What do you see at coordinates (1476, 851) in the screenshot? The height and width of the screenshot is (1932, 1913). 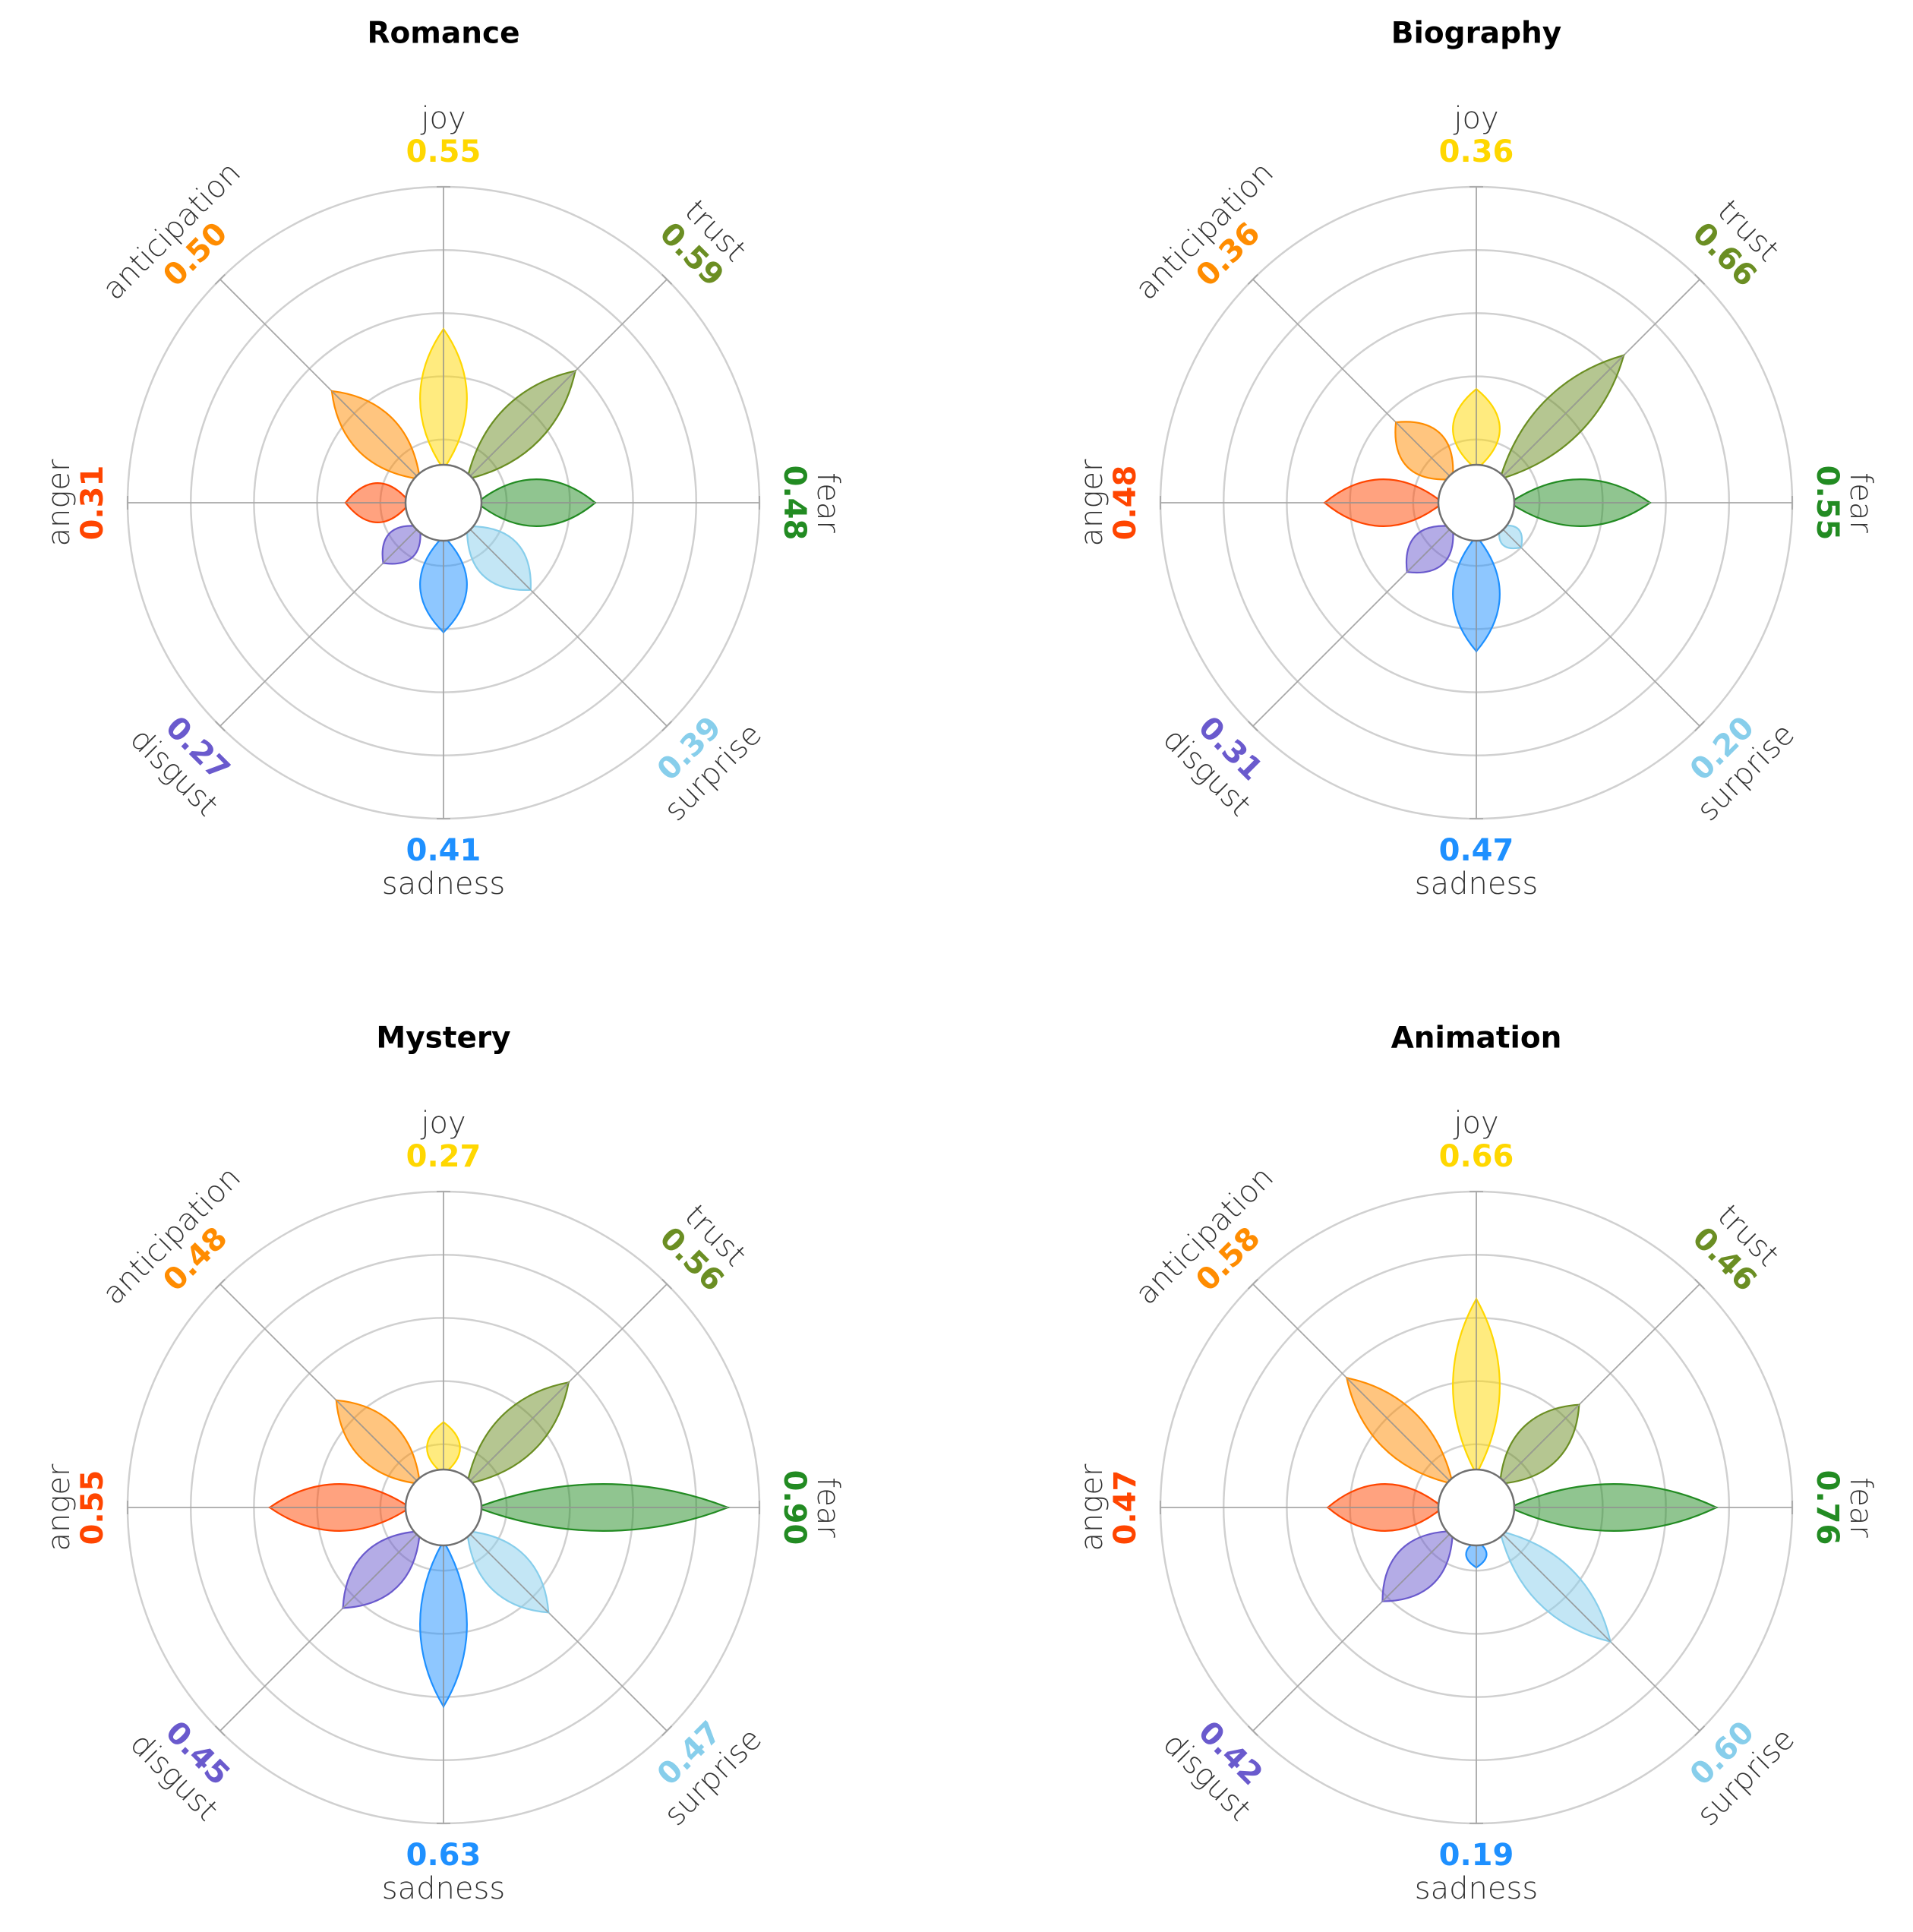 I see `value-label-sadness: 0.47` at bounding box center [1476, 851].